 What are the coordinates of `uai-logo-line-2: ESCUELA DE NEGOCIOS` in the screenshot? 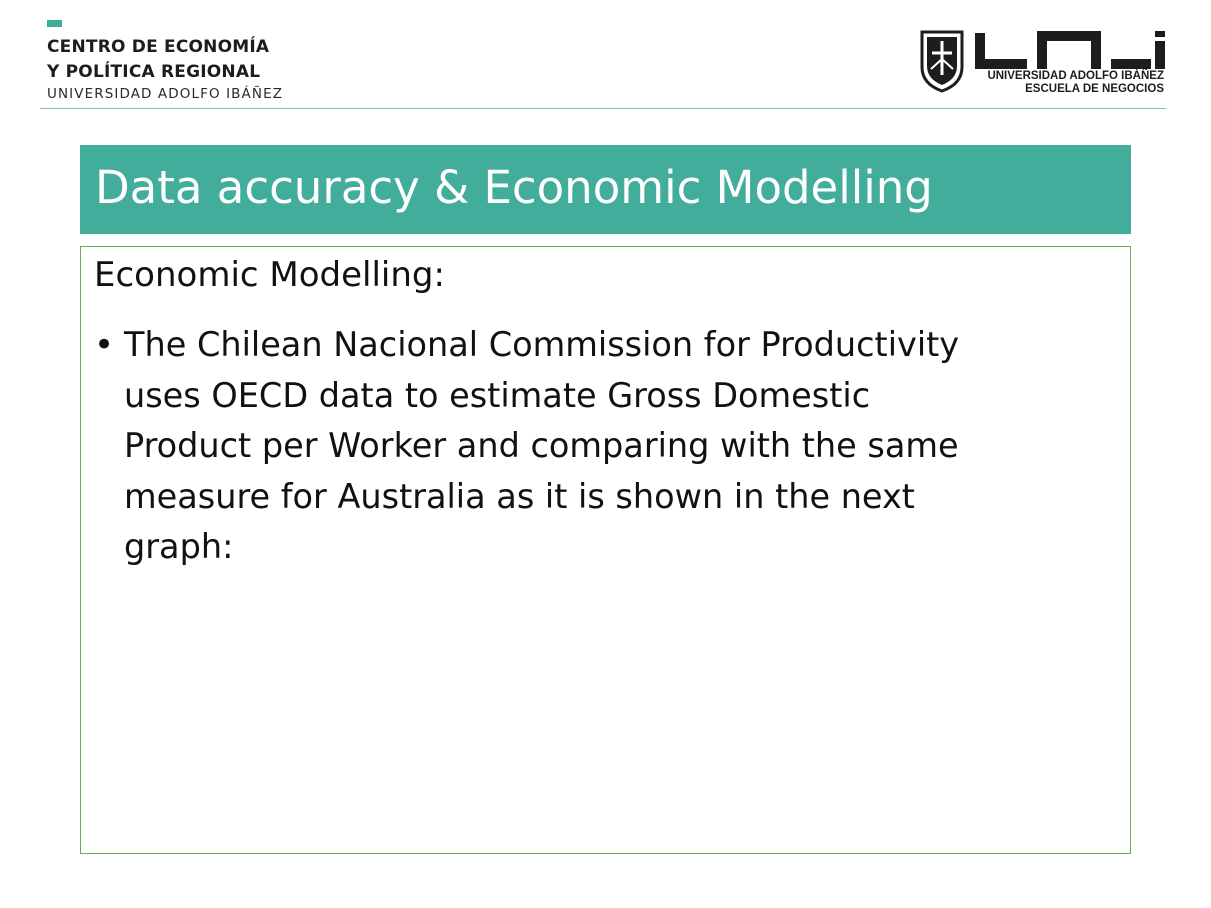 It's located at (1094, 89).